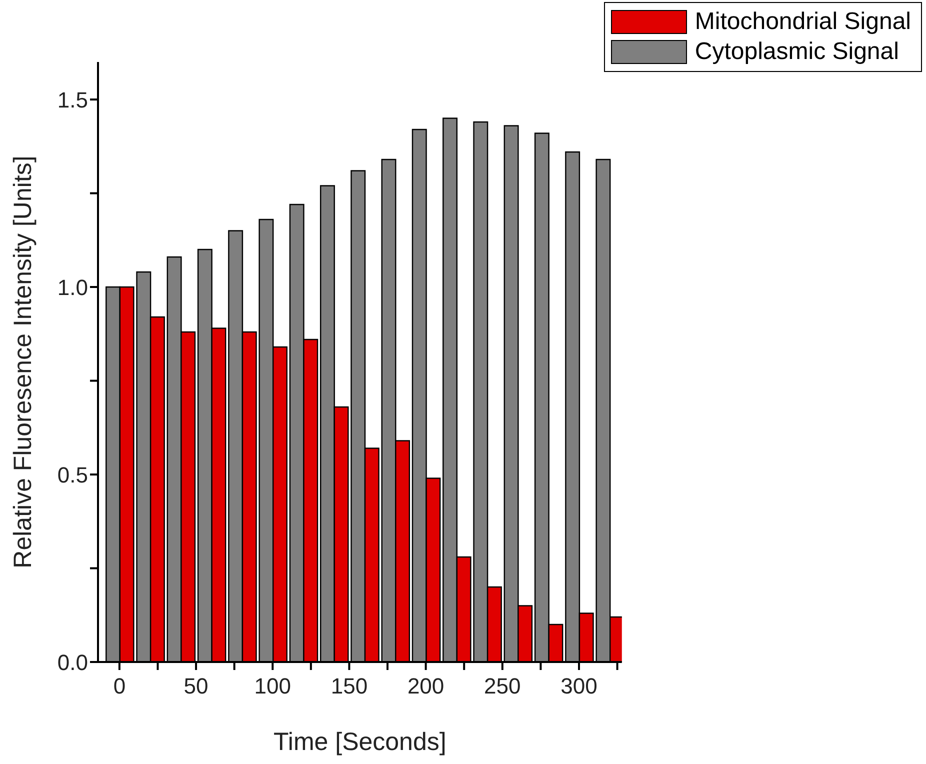  What do you see at coordinates (502, 686) in the screenshot?
I see `x-tick-label: 250` at bounding box center [502, 686].